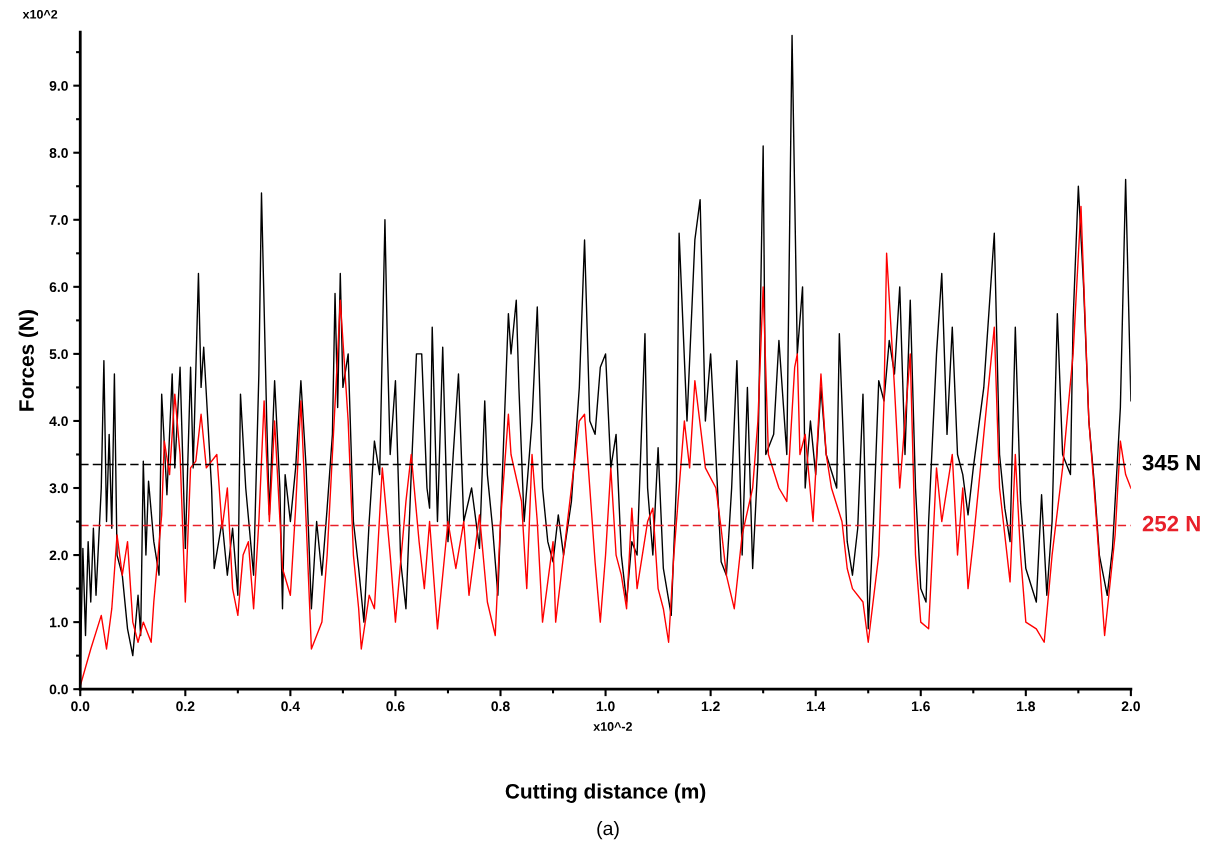 The width and height of the screenshot is (1216, 854). Describe the element at coordinates (59, 622) in the screenshot. I see `y-tick-label: 1.0` at that location.